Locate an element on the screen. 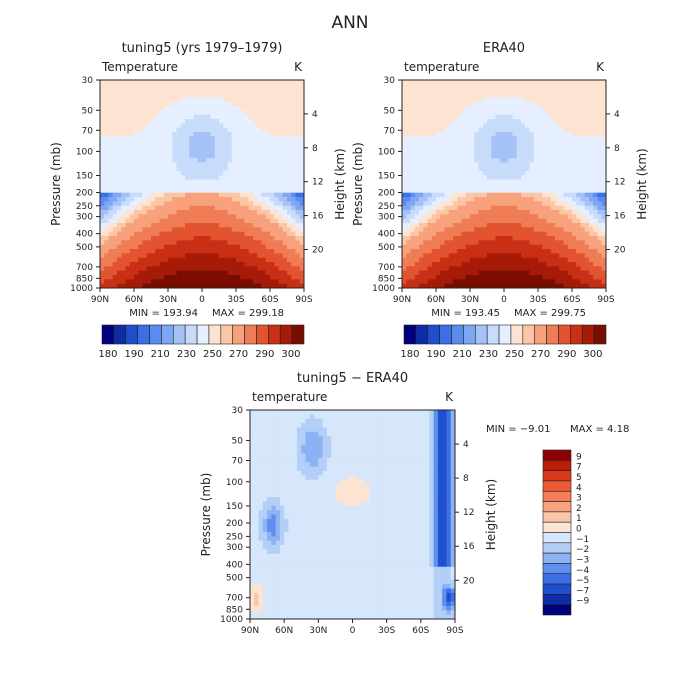 The height and width of the screenshot is (700, 700). height-tick-label: 4 is located at coordinates (315, 115).